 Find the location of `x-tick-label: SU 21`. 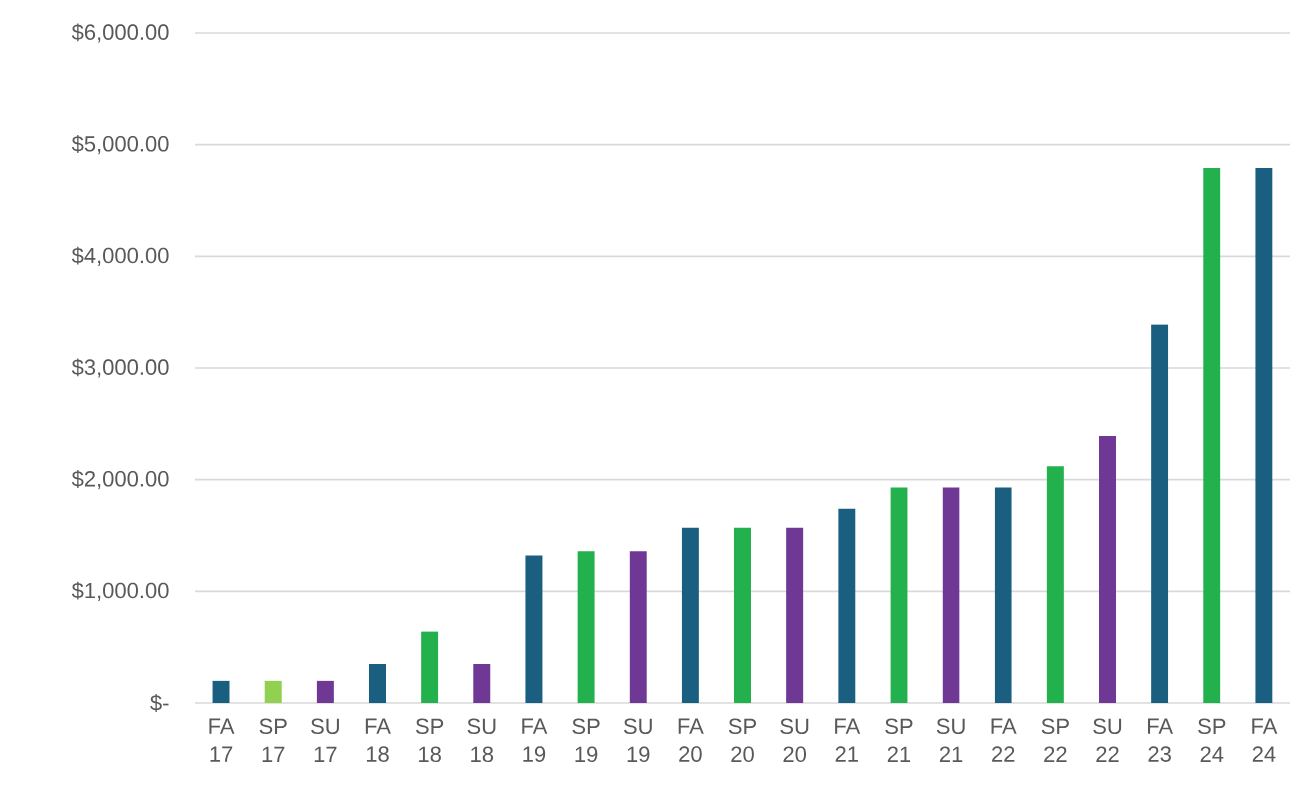

x-tick-label: SU 21 is located at coordinates (950, 740).